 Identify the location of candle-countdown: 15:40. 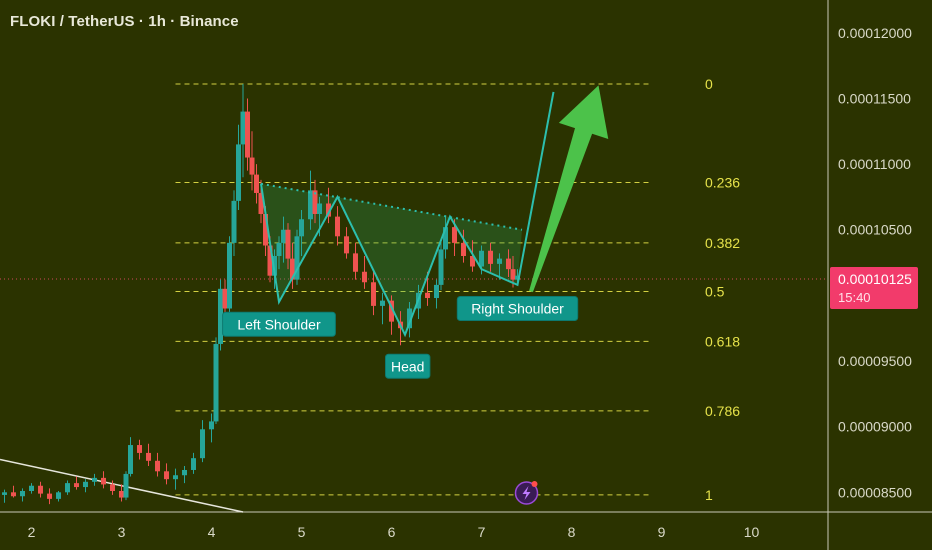
(854, 297).